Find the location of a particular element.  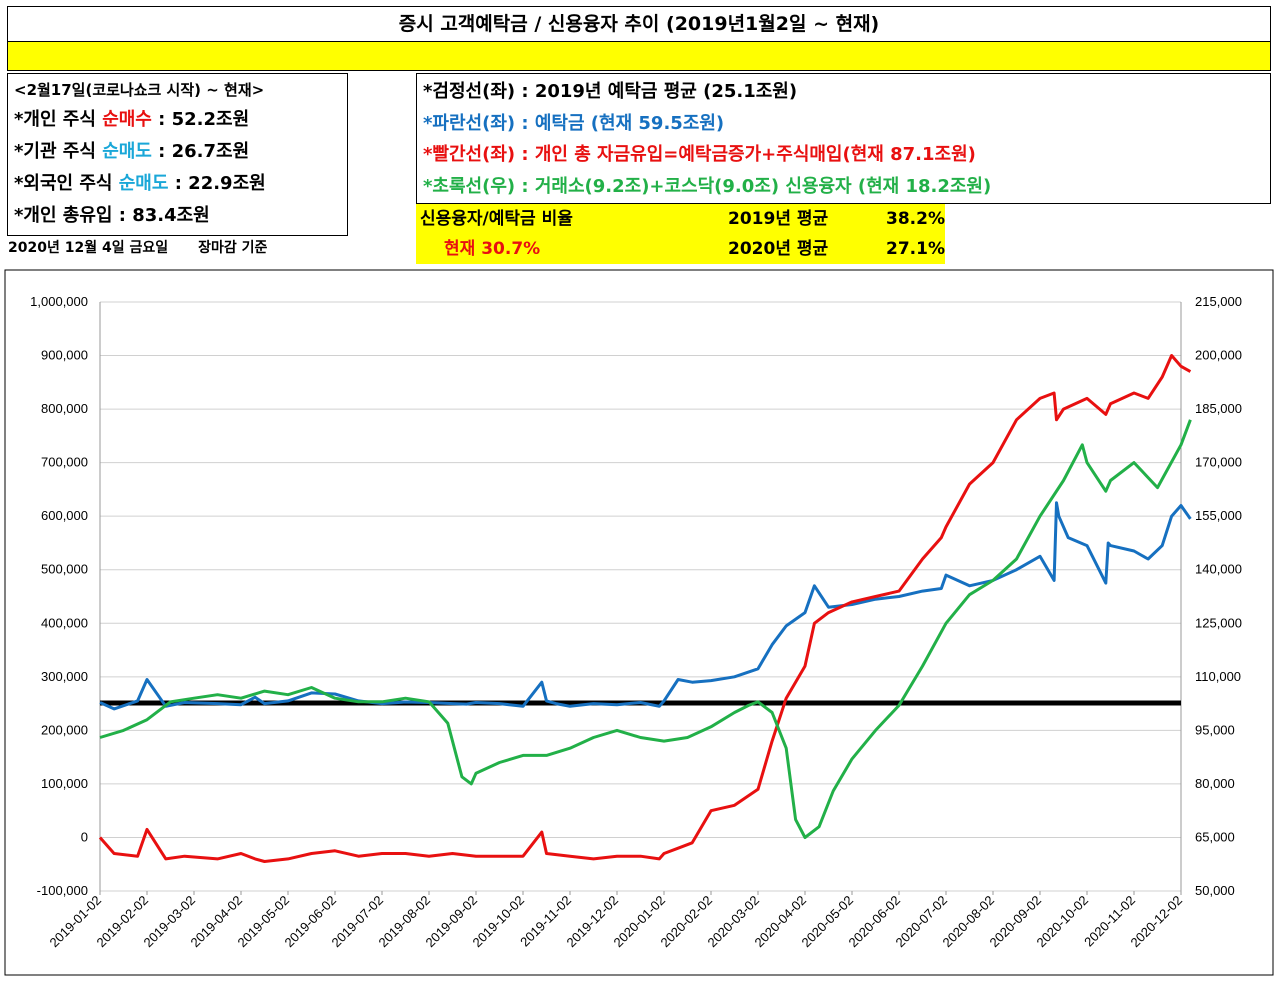

right-tick-label: 50,000 is located at coordinates (1215, 890).